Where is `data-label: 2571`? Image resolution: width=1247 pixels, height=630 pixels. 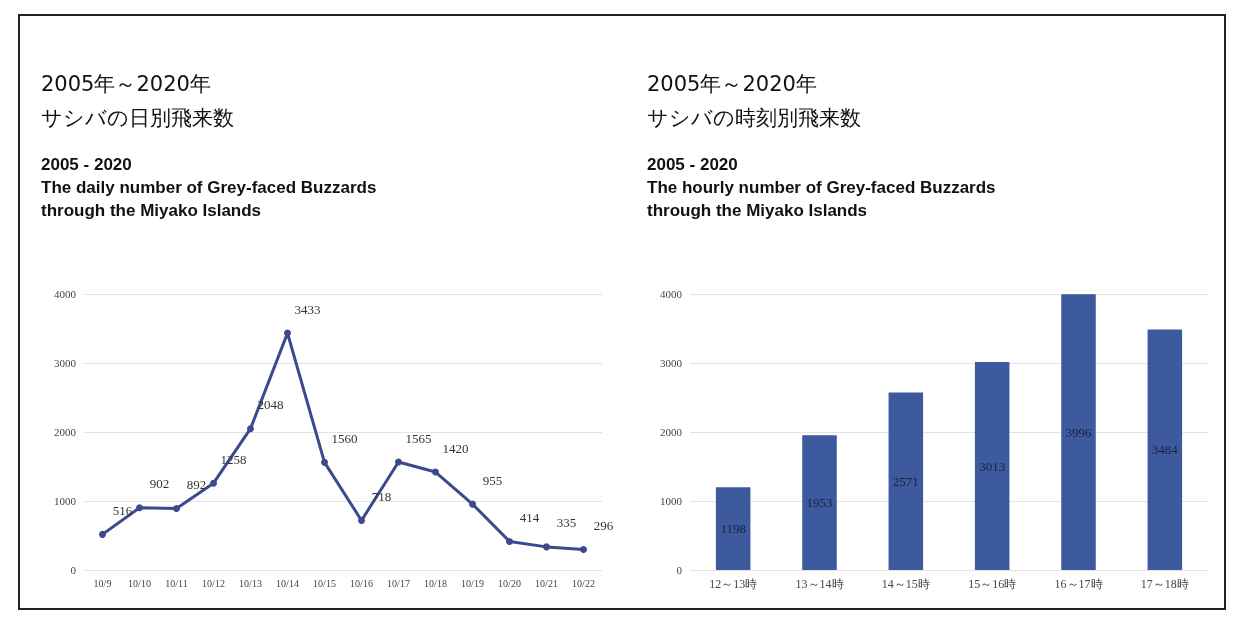
data-label: 2571 is located at coordinates (905, 481).